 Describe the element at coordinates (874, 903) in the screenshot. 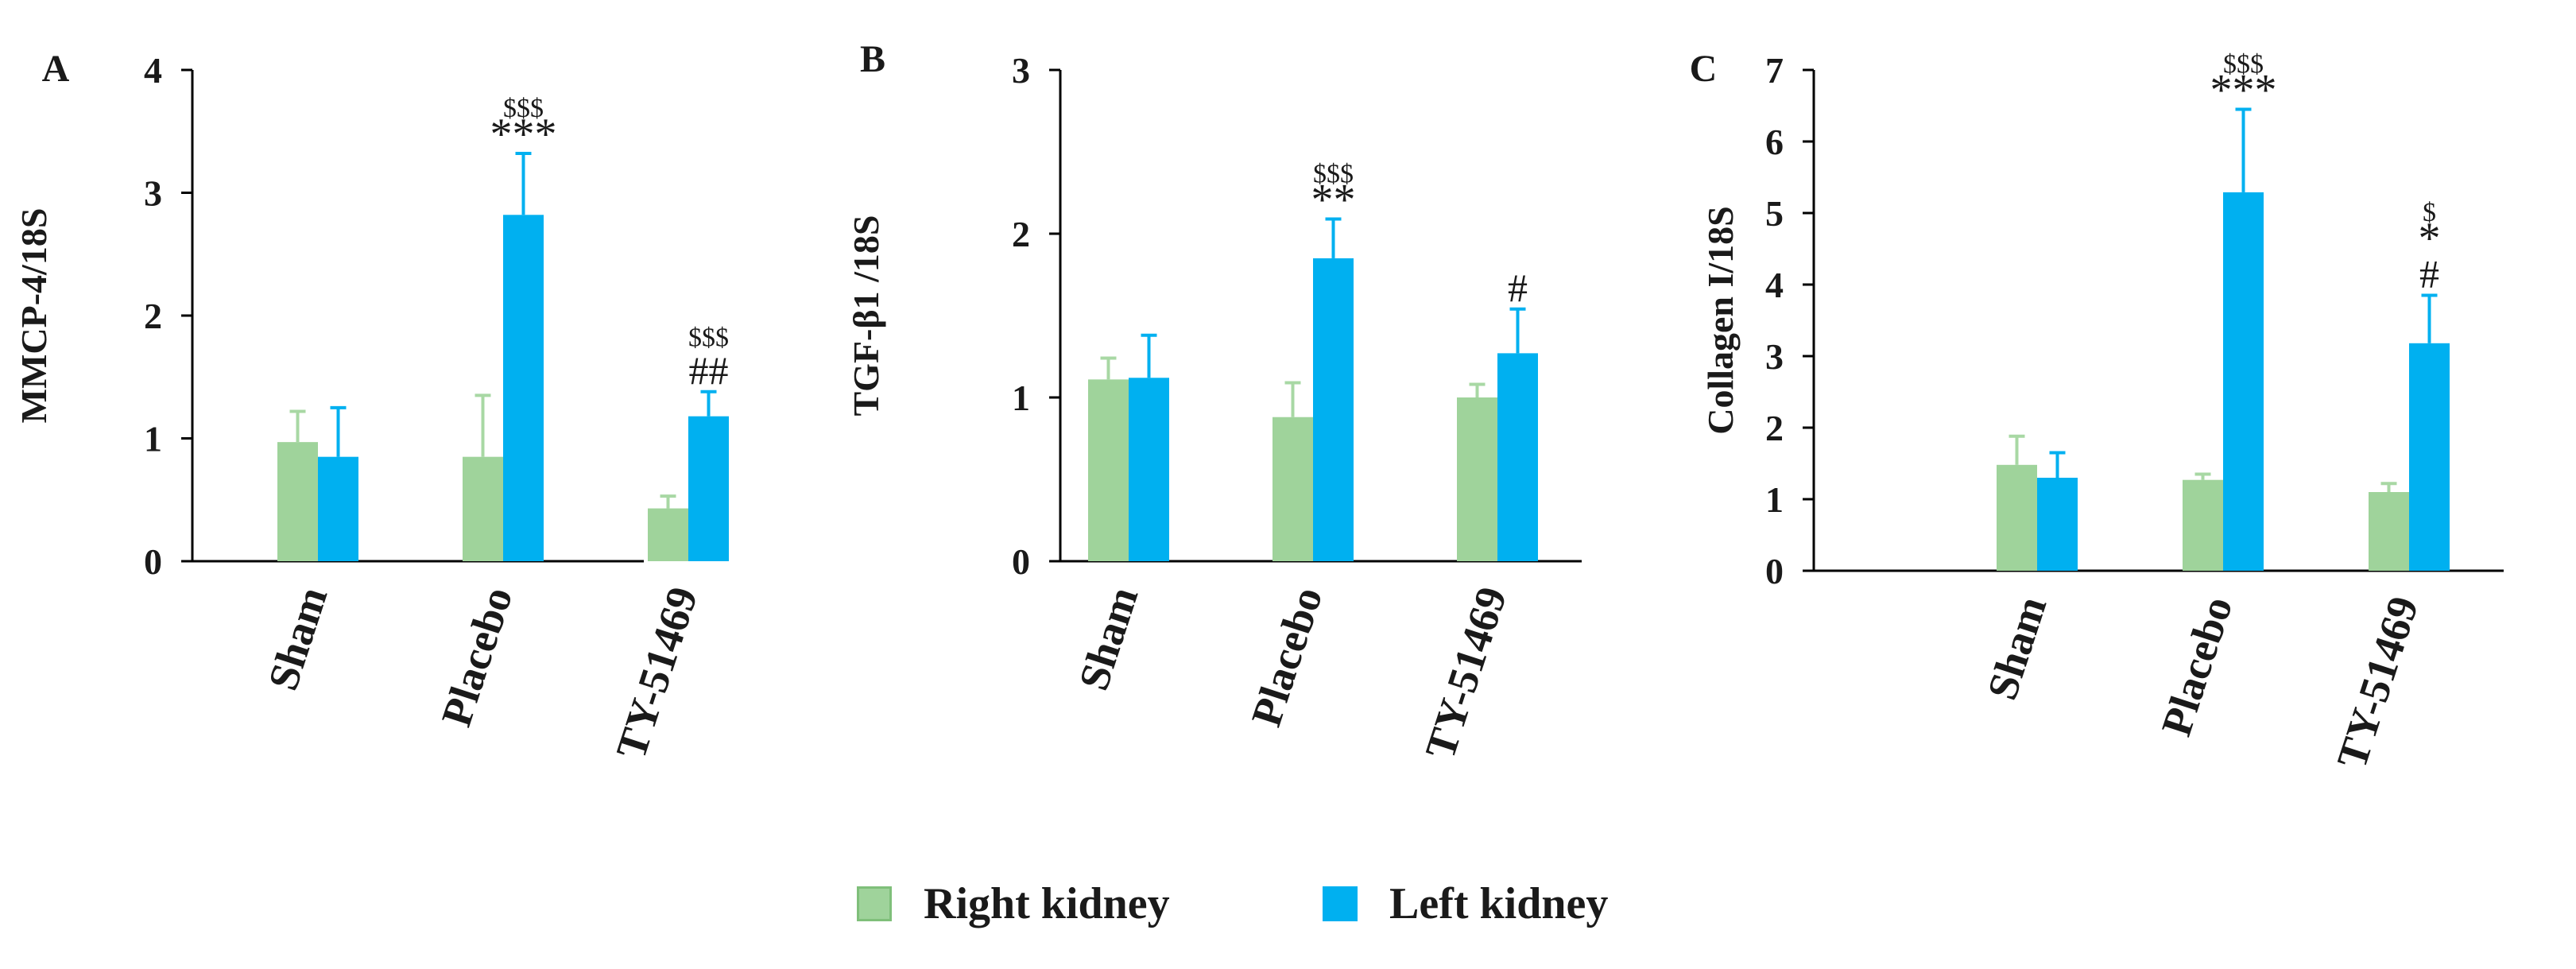

I see `legend-swatch-right-kidney` at that location.